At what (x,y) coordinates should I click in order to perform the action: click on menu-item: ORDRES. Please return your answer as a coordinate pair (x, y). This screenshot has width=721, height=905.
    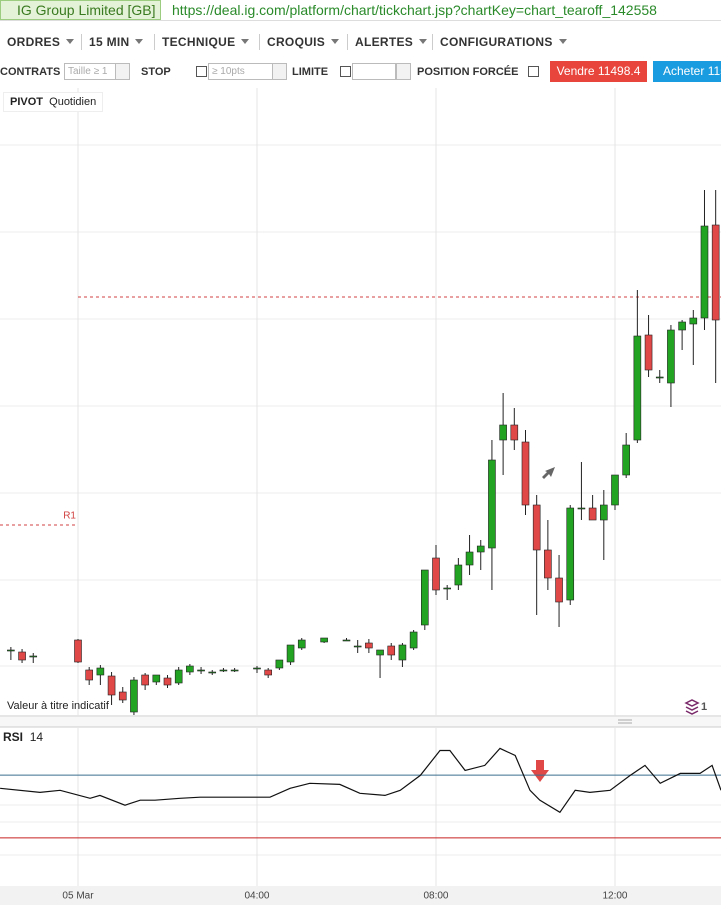
    Looking at the image, I should click on (40, 42).